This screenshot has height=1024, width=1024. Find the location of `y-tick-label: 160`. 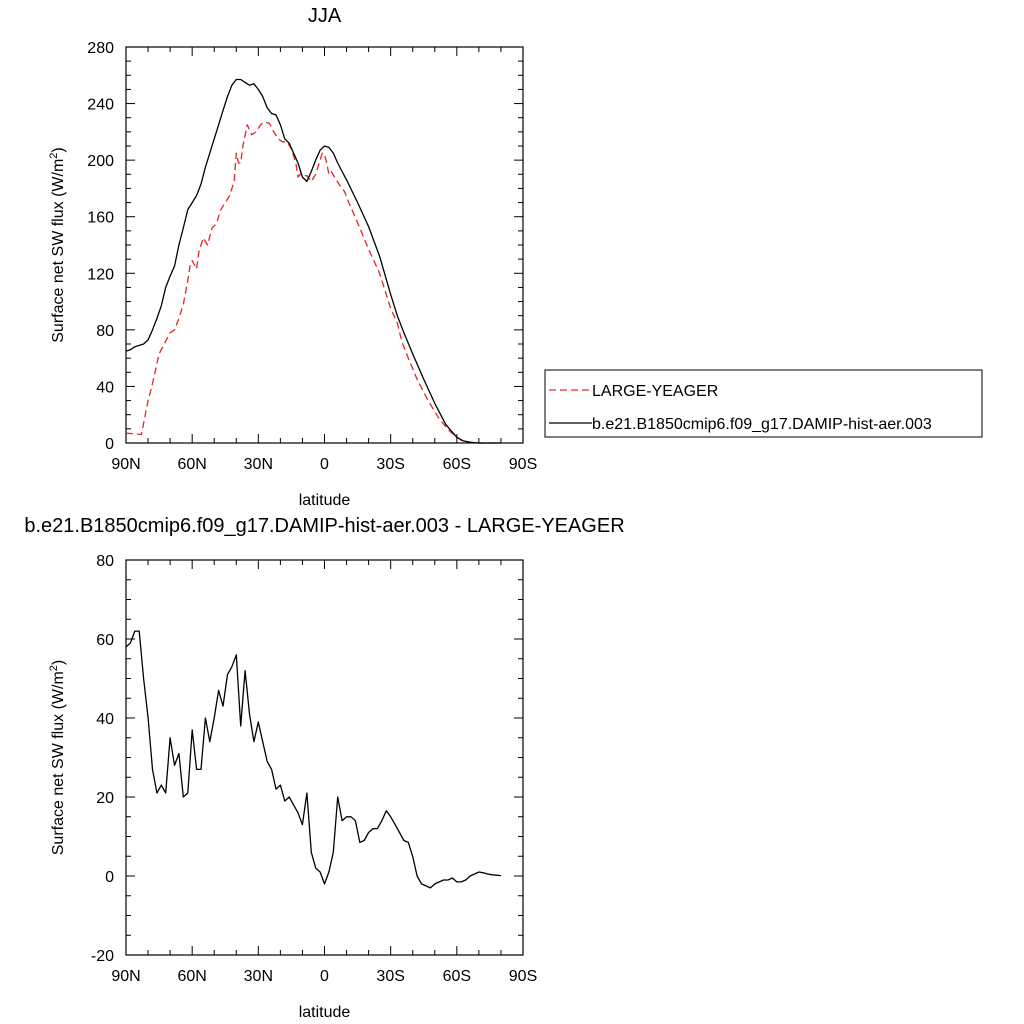

y-tick-label: 160 is located at coordinates (100, 218).